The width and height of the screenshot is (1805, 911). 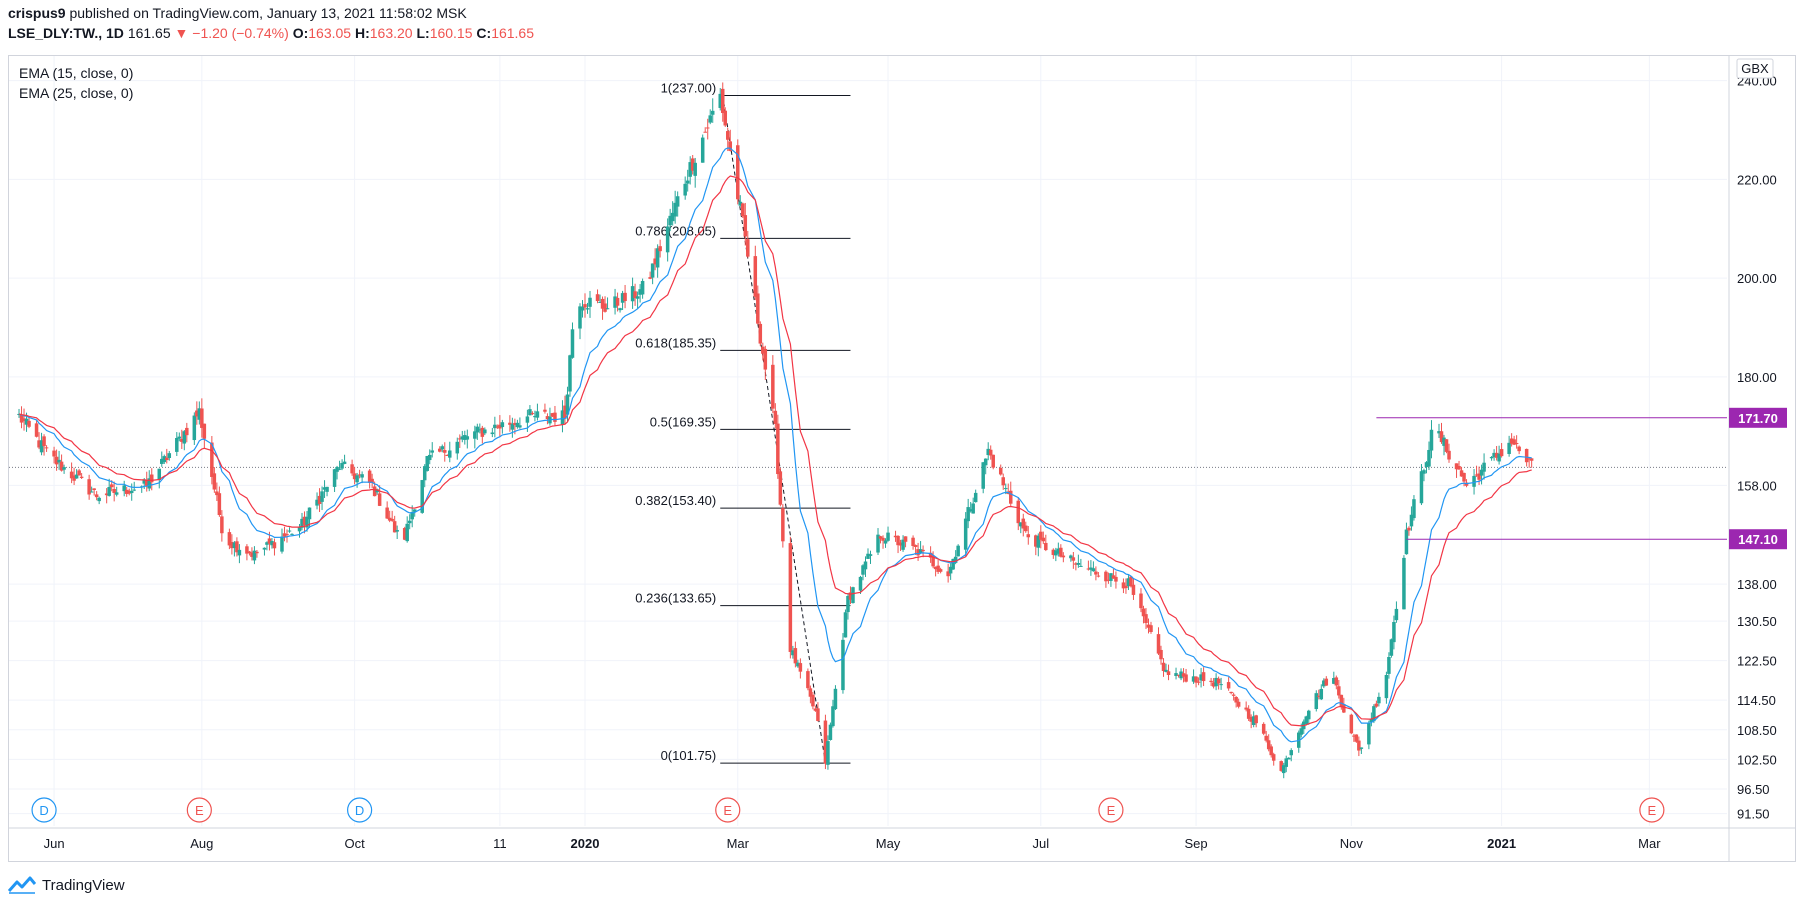 What do you see at coordinates (1758, 539) in the screenshot?
I see `level-badge-label: 147.10` at bounding box center [1758, 539].